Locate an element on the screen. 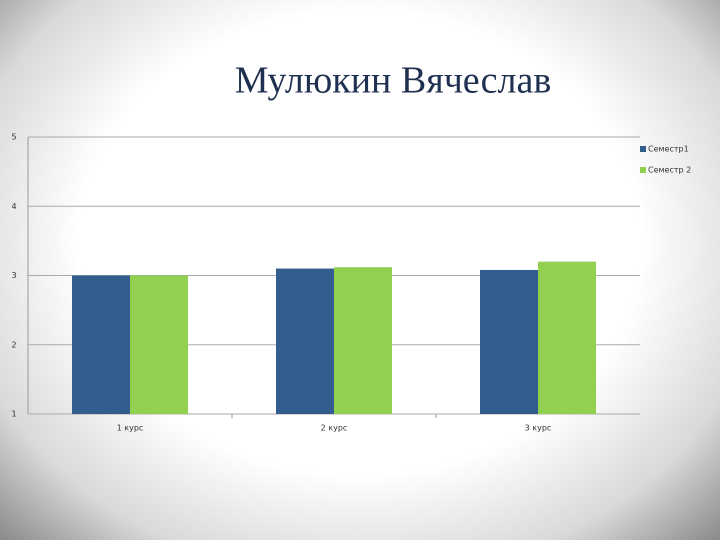  x-tick-label: 1 курс is located at coordinates (130, 428).